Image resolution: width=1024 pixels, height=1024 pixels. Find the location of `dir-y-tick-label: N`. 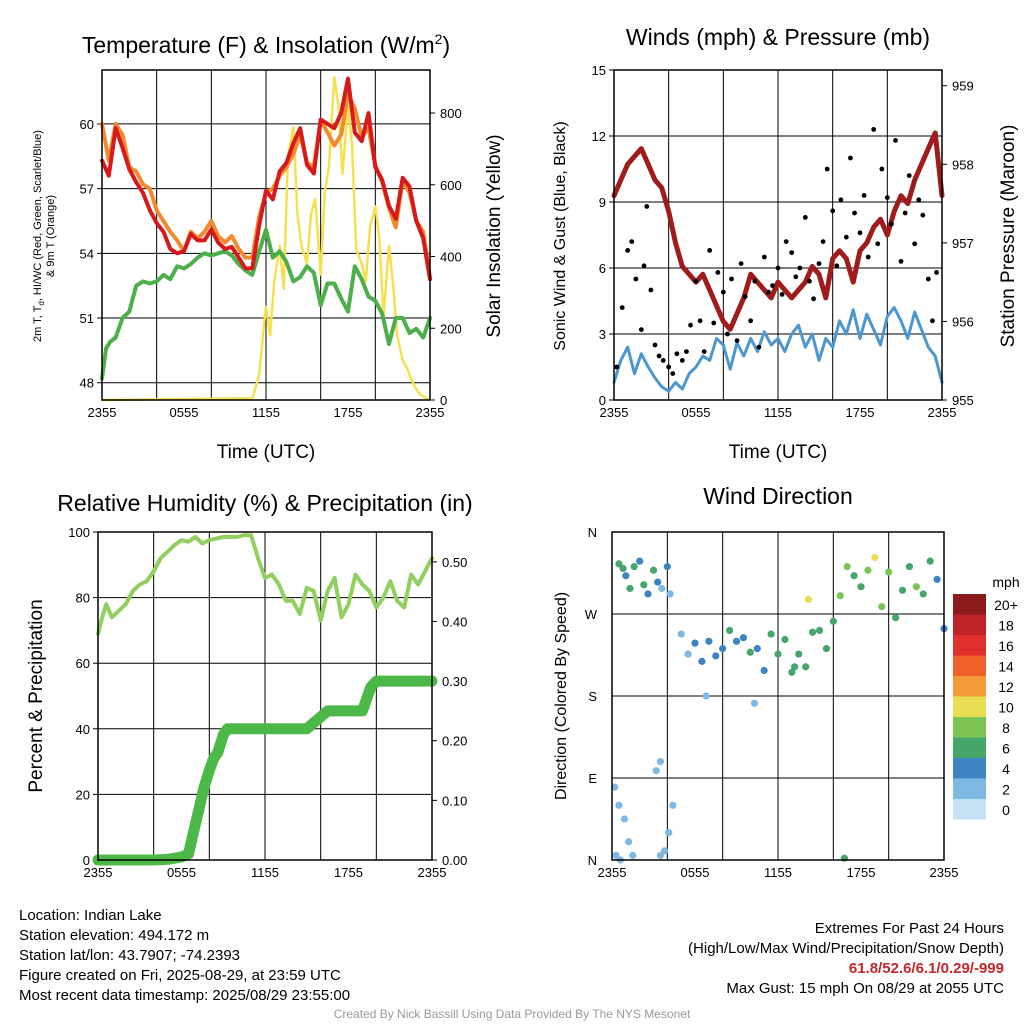

dir-y-tick-label: N is located at coordinates (592, 860).